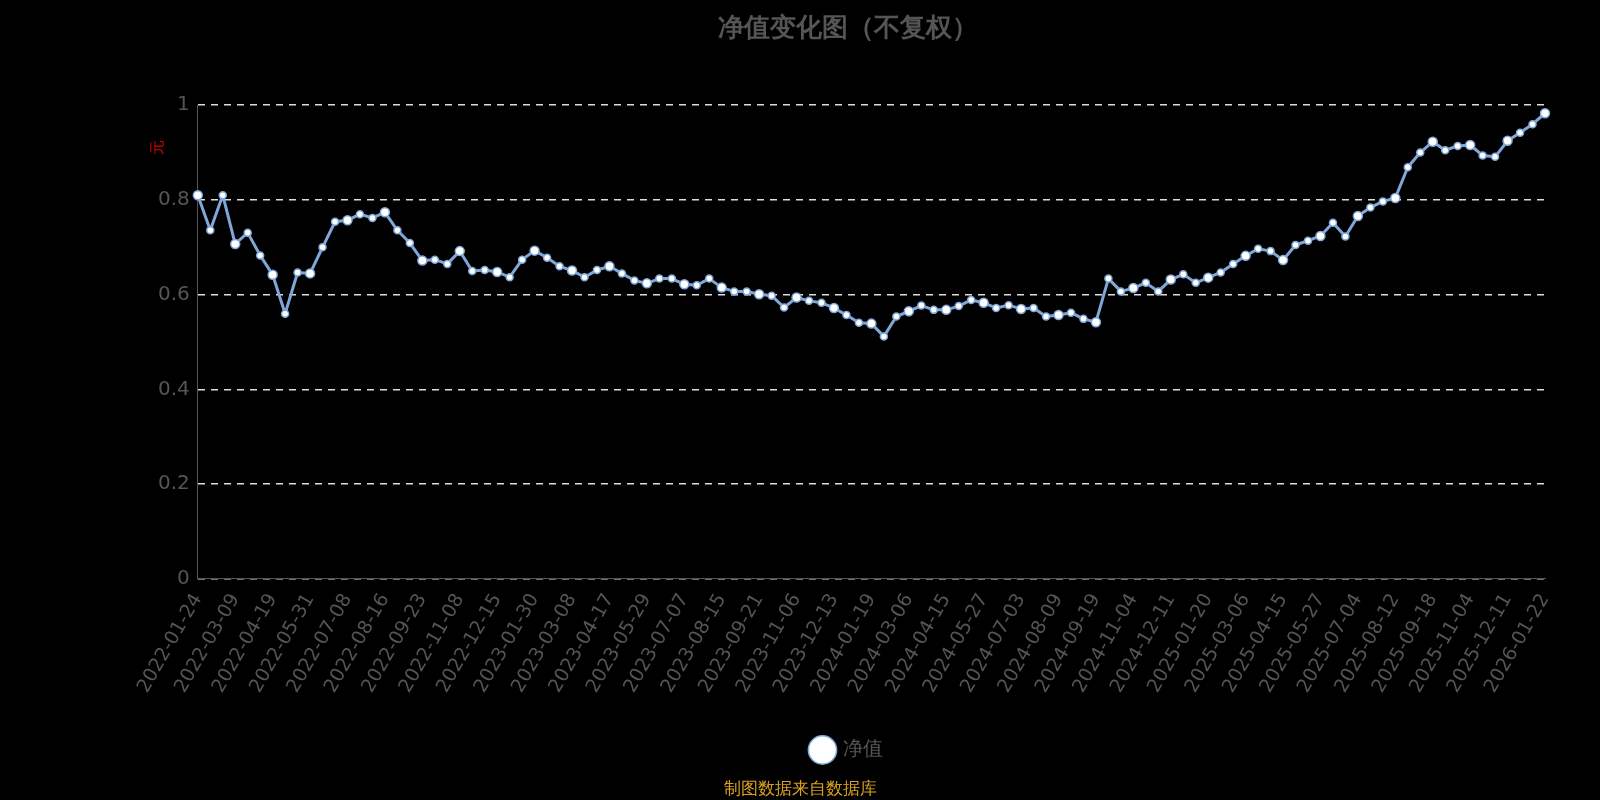  What do you see at coordinates (173, 482) in the screenshot?
I see `y-tick-label: 0.2` at bounding box center [173, 482].